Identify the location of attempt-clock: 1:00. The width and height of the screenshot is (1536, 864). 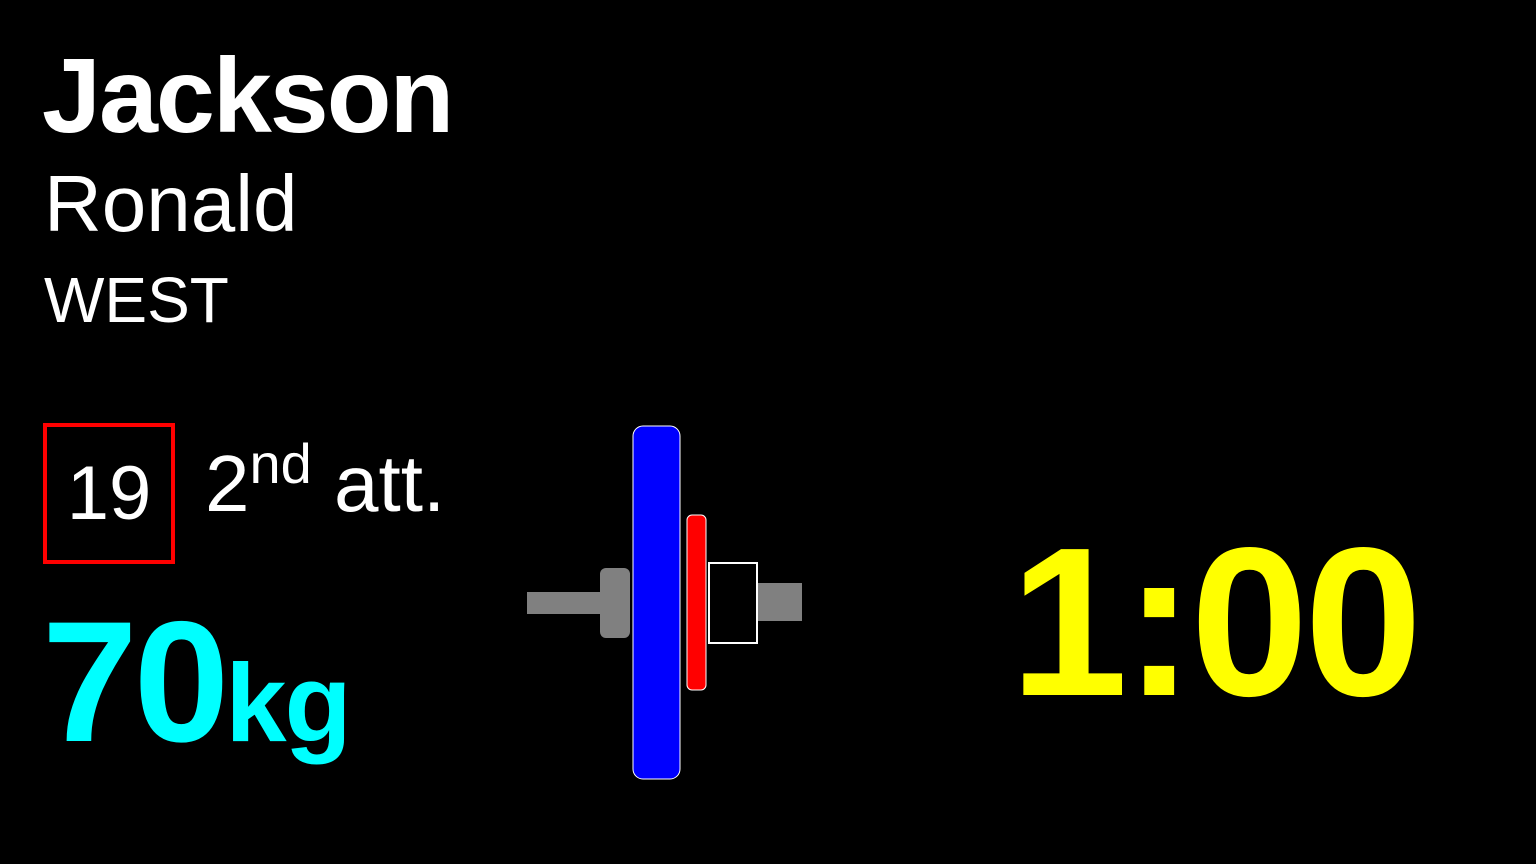
(1216, 621).